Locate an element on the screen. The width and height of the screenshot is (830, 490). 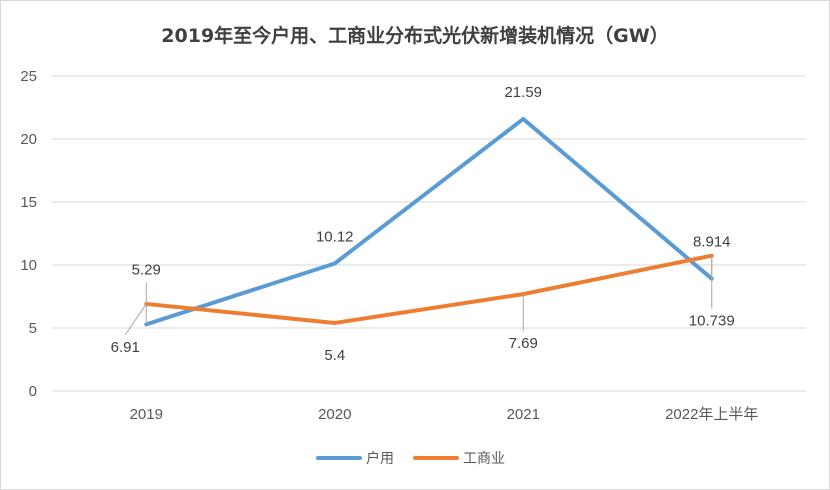
y-tick-label: 15 is located at coordinates (28, 202).